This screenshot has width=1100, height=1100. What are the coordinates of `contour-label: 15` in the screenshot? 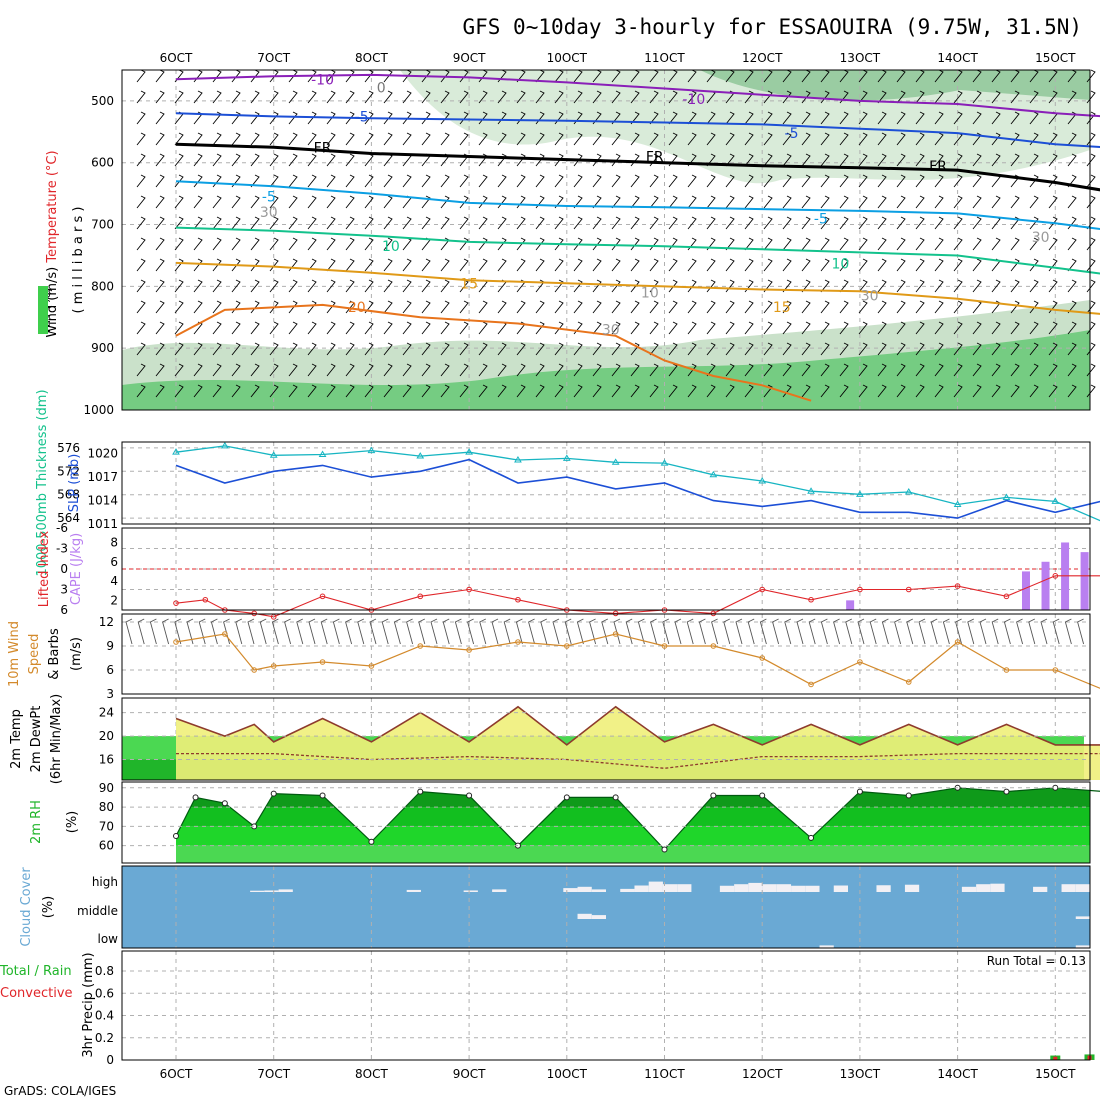 It's located at (782, 308).